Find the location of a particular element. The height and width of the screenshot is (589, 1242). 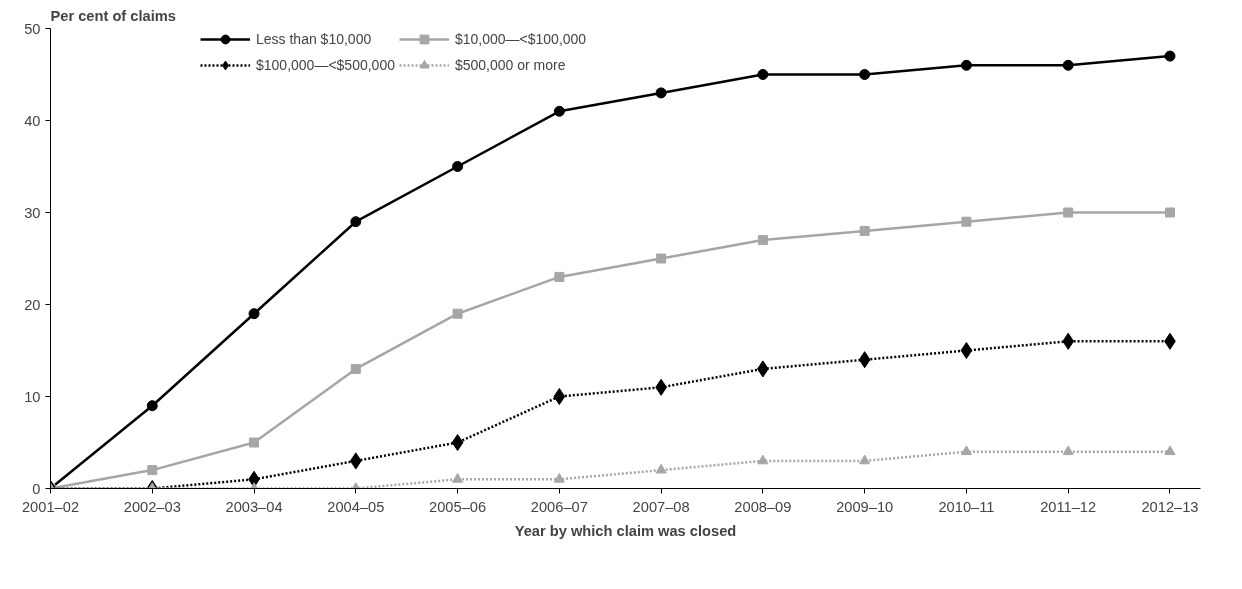

y-tick-label: 30 is located at coordinates (32, 212).